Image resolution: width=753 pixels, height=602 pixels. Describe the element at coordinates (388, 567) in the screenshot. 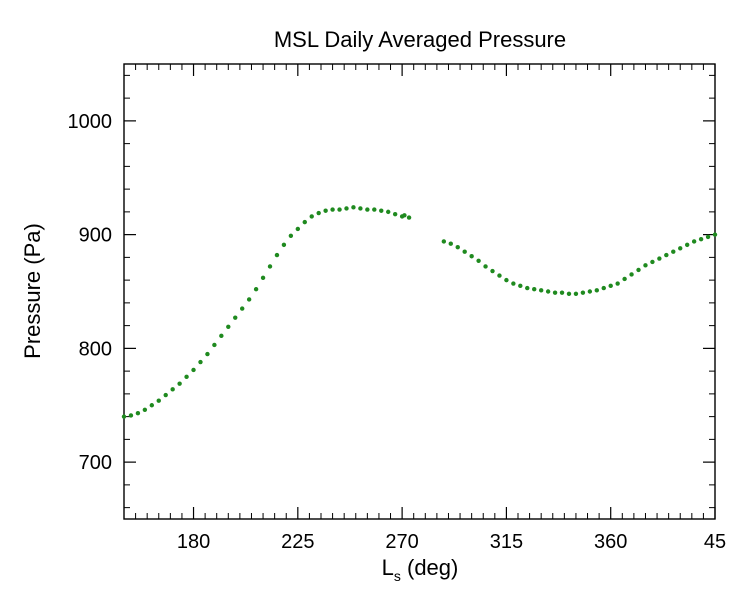

I see `x-axis-label-main: L` at that location.